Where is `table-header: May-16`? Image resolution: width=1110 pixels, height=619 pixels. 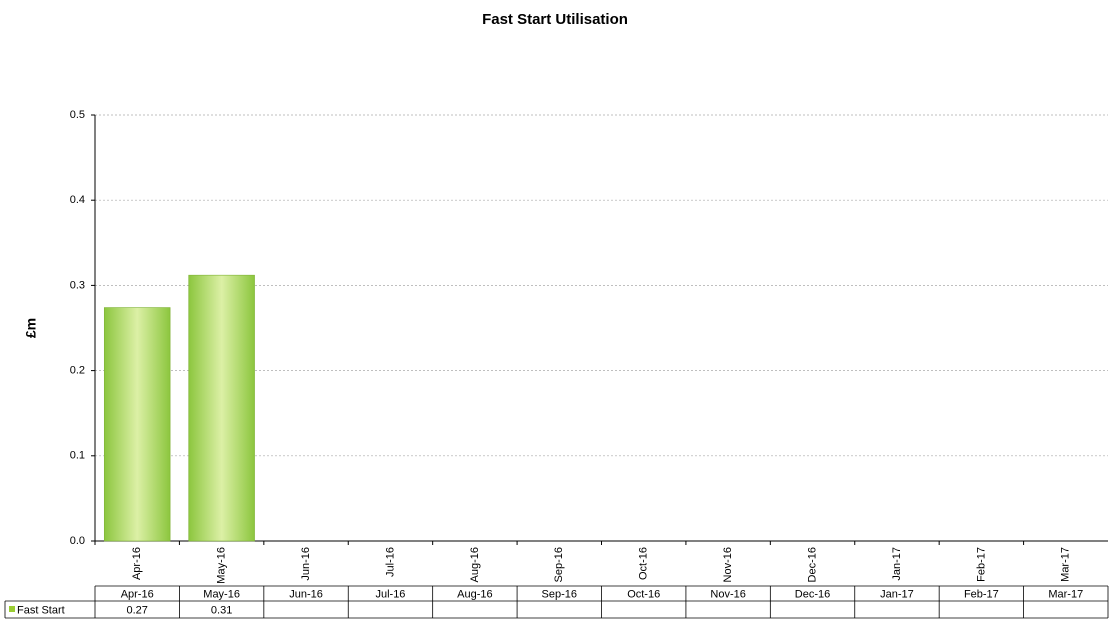
table-header: May-16 is located at coordinates (221, 594).